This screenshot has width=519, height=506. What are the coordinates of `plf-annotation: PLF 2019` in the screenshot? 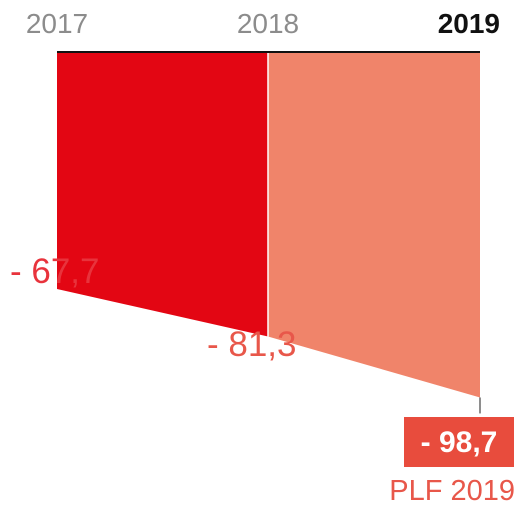 It's located at (452, 490).